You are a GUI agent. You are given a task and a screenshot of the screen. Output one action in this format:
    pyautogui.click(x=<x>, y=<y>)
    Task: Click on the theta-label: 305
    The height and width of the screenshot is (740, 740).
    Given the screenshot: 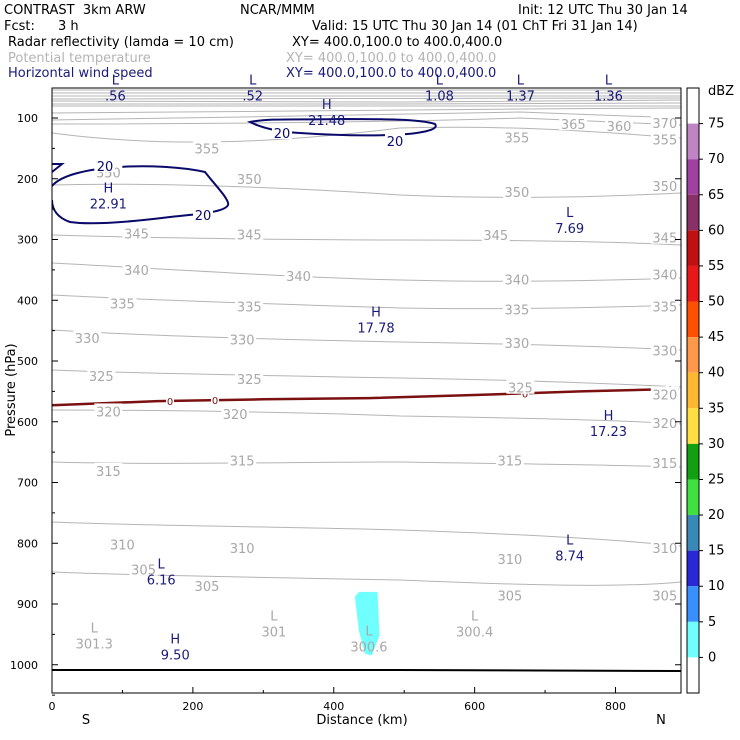 What is the action you would take?
    pyautogui.click(x=143, y=570)
    